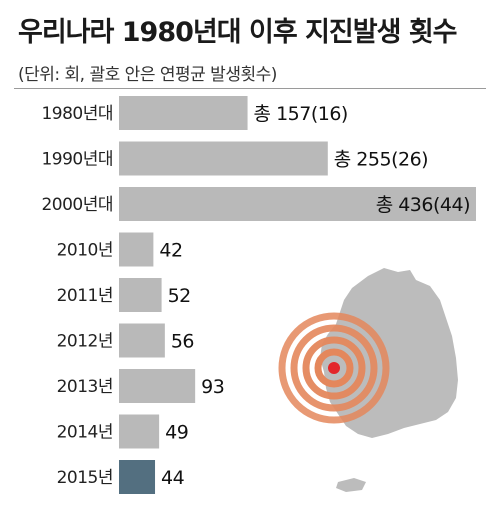 The height and width of the screenshot is (520, 500). What do you see at coordinates (85, 478) in the screenshot?
I see `category-label: 2015년` at bounding box center [85, 478].